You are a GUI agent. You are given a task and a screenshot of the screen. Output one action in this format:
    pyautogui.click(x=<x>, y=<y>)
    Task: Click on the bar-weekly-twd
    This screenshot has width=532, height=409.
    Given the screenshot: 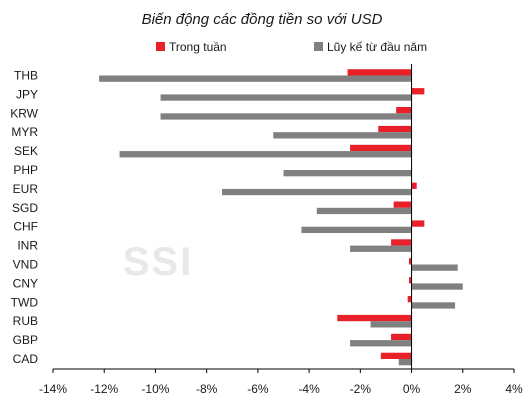 What is the action you would take?
    pyautogui.click(x=409, y=299)
    